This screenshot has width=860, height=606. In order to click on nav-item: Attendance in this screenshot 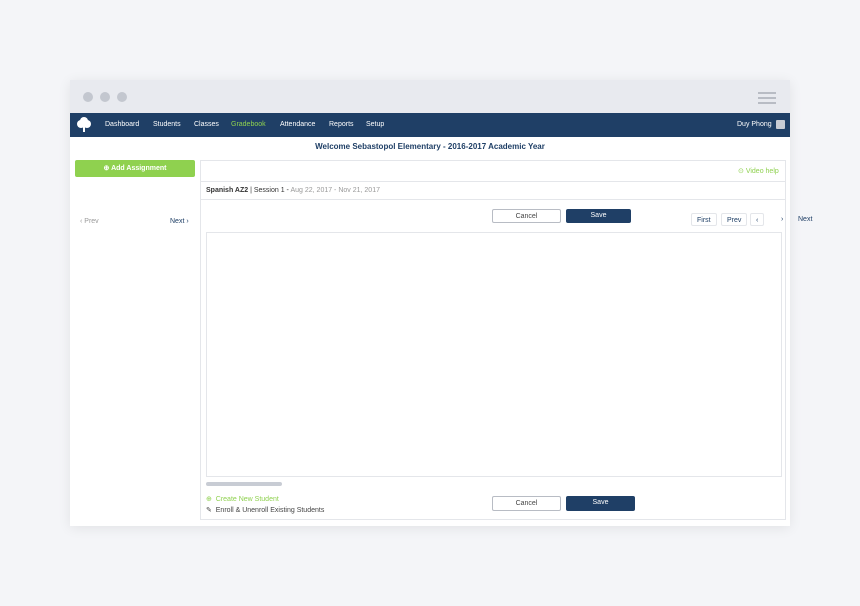, I will do `click(298, 124)`.